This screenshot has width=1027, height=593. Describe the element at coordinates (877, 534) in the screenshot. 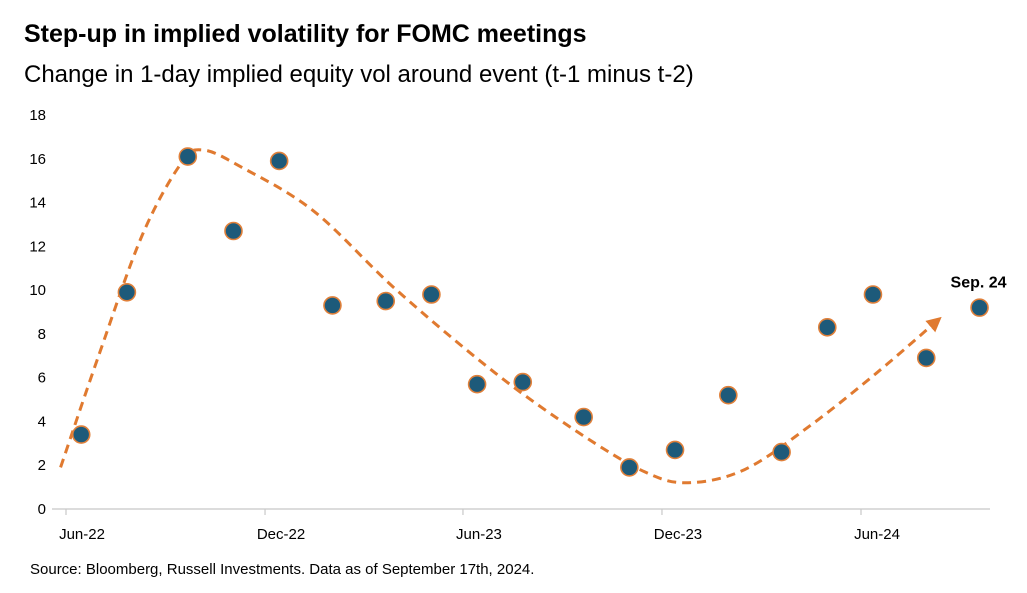

I see `x-tick-label: Jun-24` at that location.